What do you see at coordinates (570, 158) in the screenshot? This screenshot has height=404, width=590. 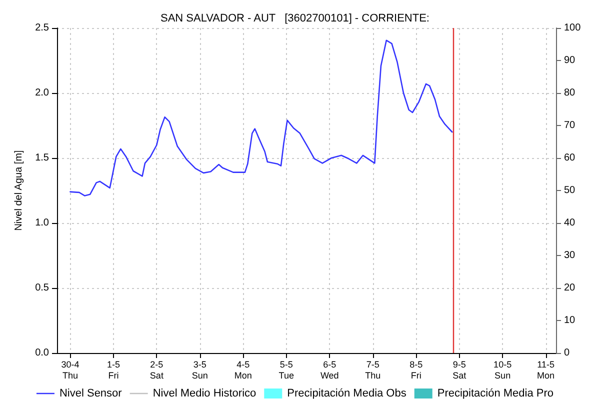 I see `y2-tick-label: 60` at bounding box center [570, 158].